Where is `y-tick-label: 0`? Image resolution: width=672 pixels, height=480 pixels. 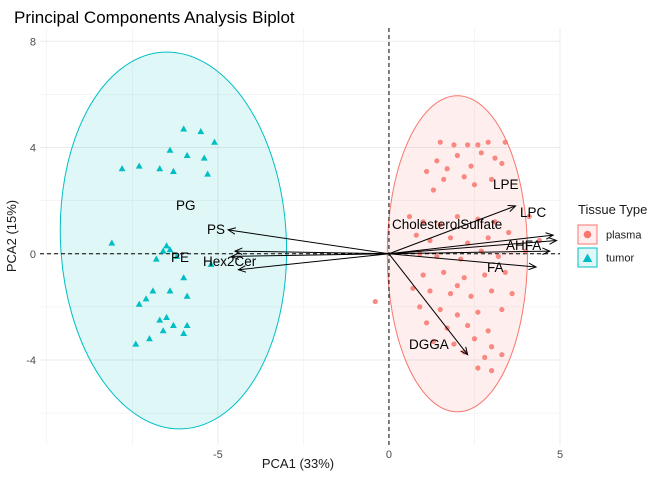
y-tick-label: 0 is located at coordinates (33, 255).